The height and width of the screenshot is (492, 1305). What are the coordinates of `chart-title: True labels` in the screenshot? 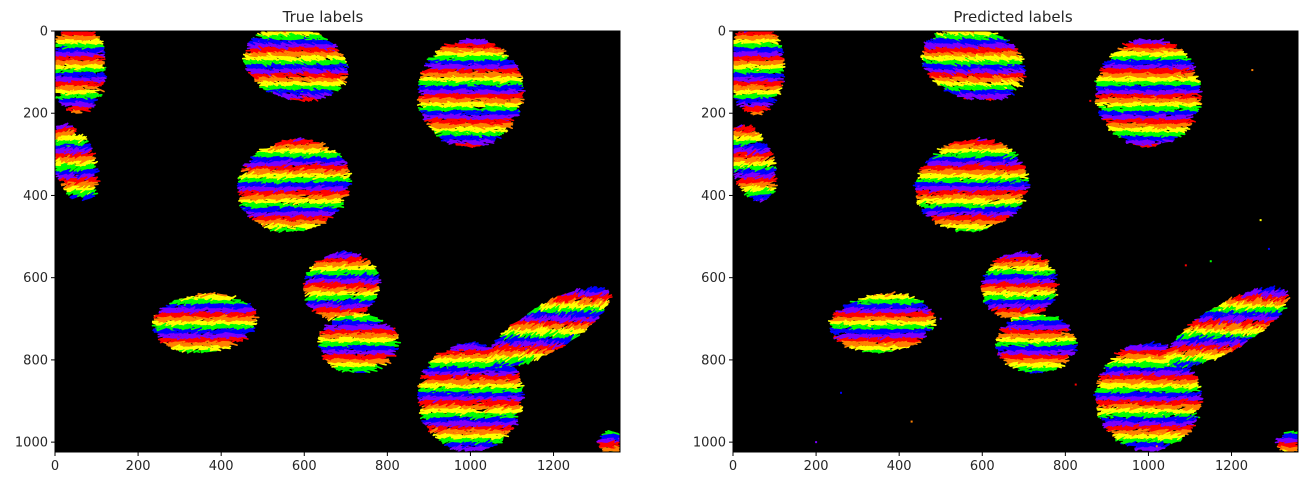 It's located at (323, 17).